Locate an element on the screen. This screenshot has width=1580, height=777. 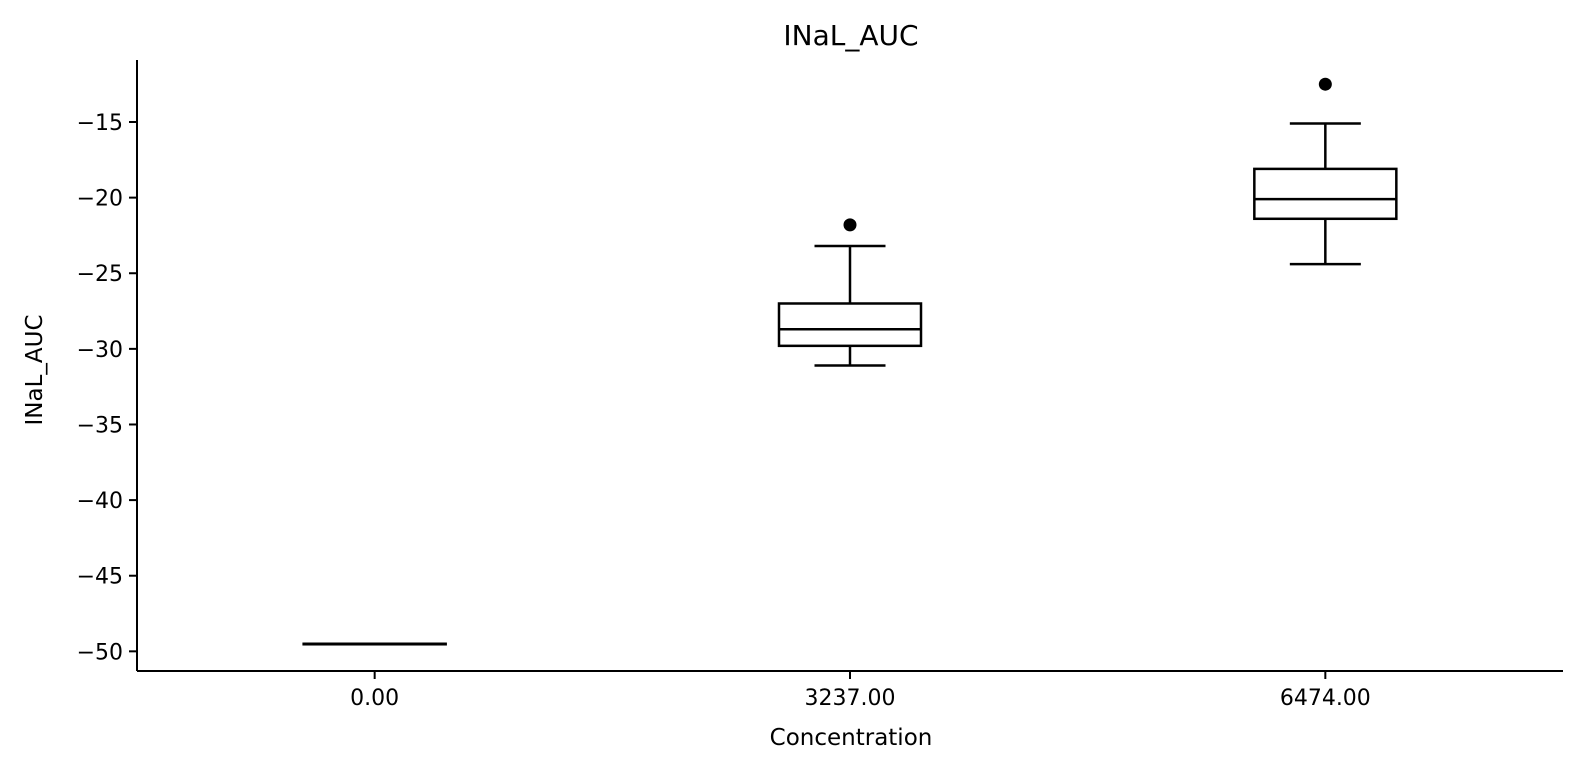
y-tick-label: −35 is located at coordinates (100, 425).